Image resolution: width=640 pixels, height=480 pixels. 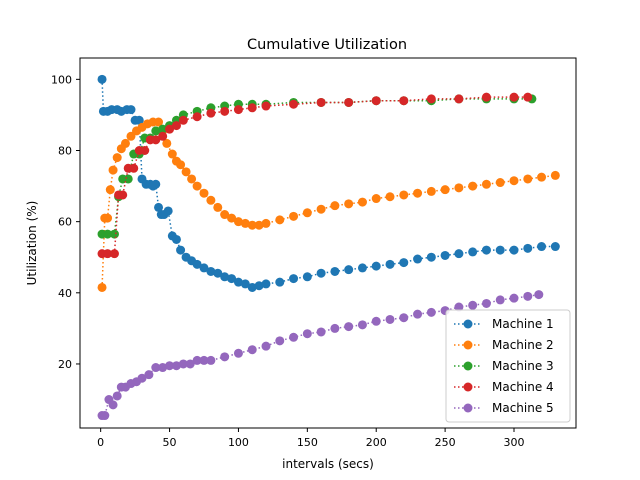 I want to click on x-tick-label: 250, so click(x=445, y=442).